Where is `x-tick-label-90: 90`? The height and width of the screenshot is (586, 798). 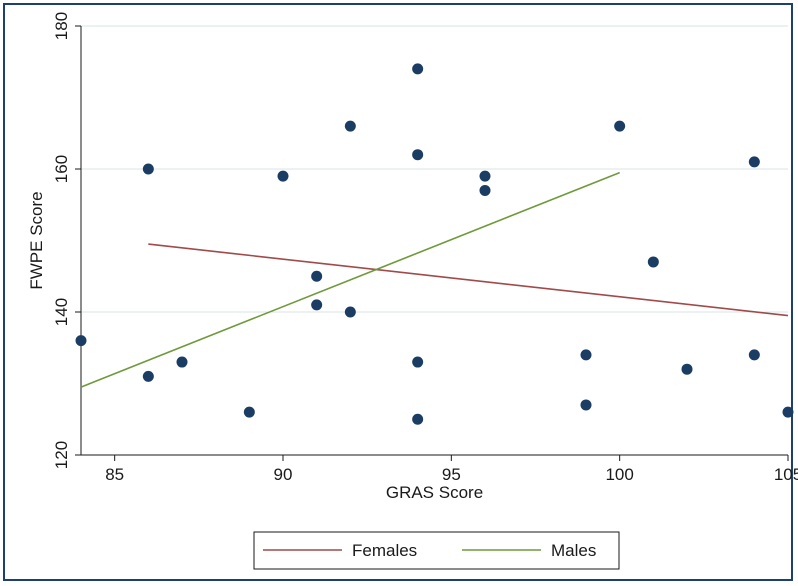 x-tick-label-90: 90 is located at coordinates (283, 474).